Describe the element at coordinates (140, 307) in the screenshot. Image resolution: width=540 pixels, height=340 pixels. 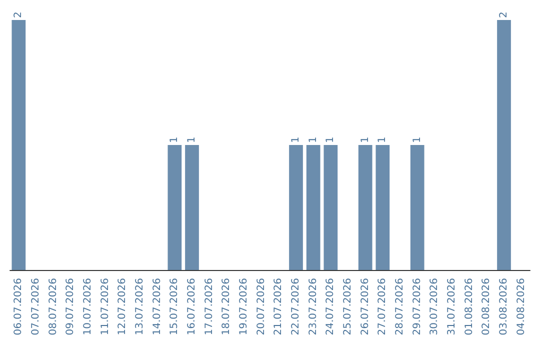
I see `x-tick-label: 13.07.2026` at that location.